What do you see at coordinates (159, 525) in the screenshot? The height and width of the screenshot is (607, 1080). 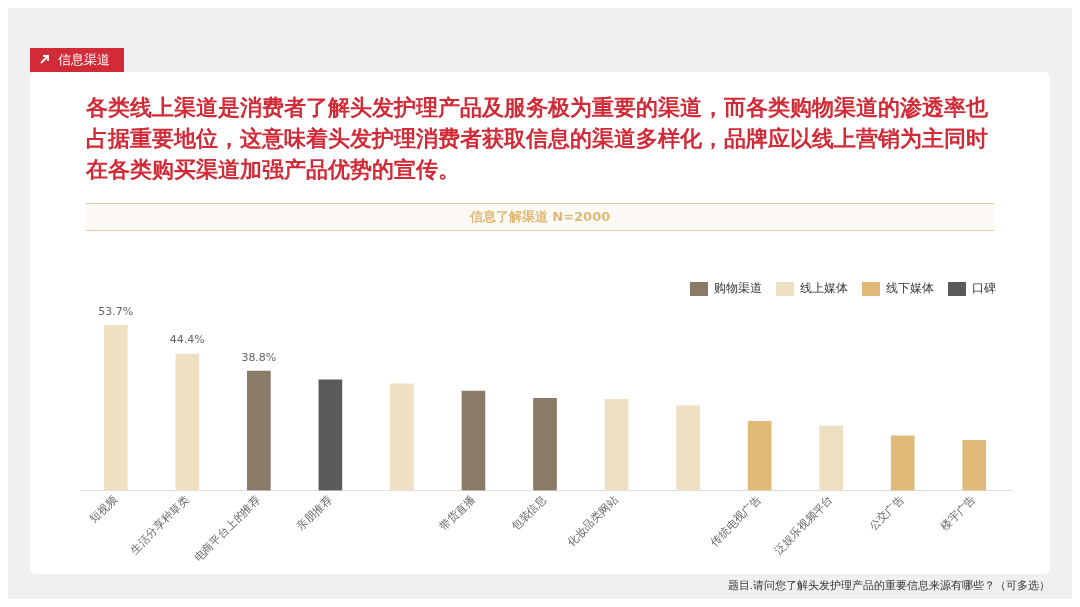 I see `x-tick-label: 生活分享种草类` at bounding box center [159, 525].